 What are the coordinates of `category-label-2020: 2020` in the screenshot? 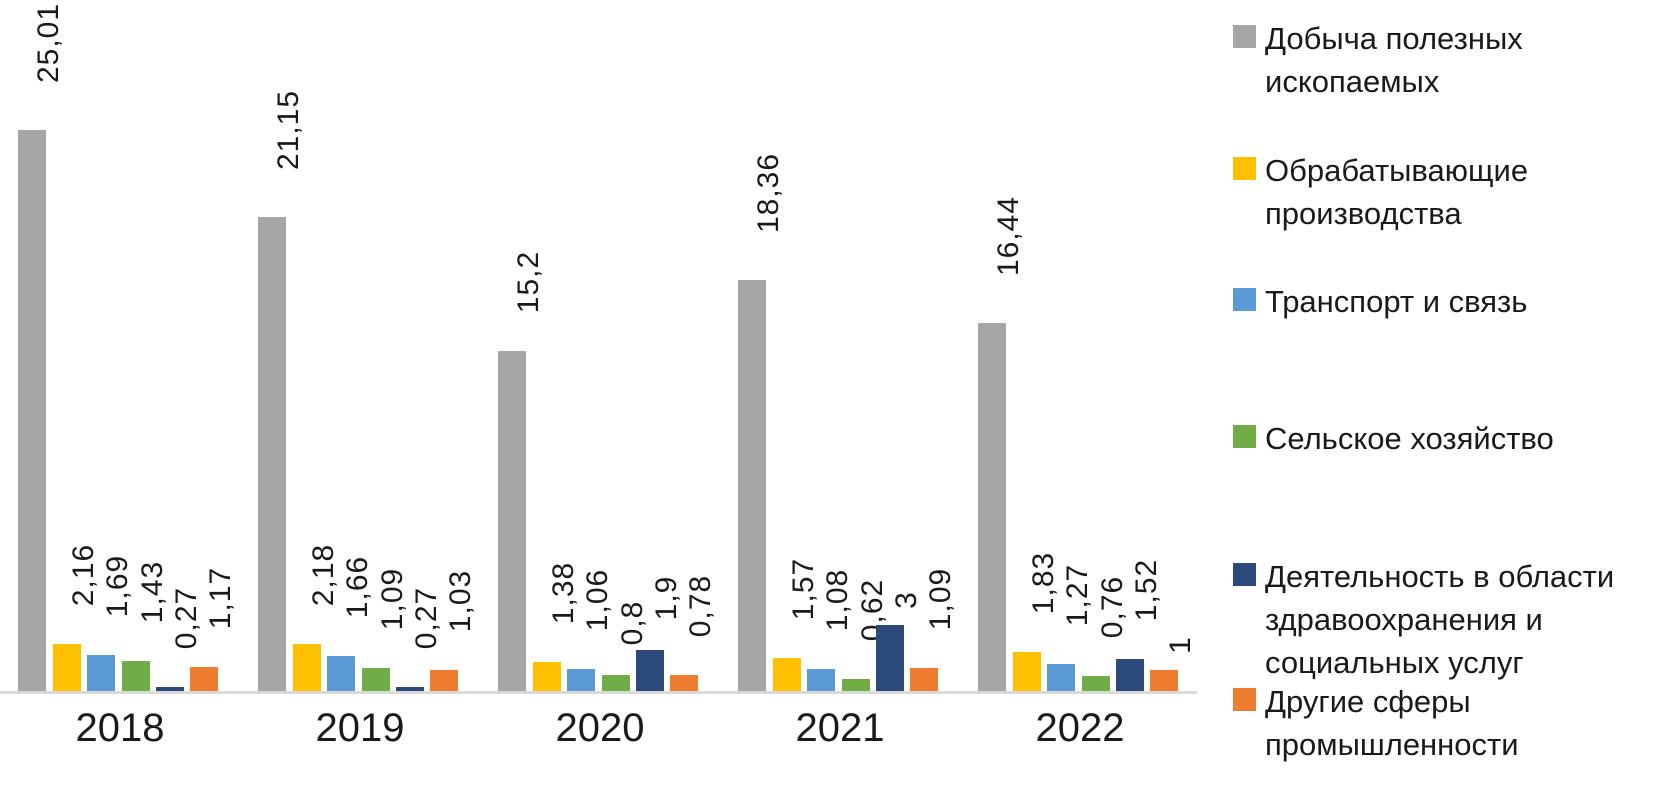 It's located at (600, 728).